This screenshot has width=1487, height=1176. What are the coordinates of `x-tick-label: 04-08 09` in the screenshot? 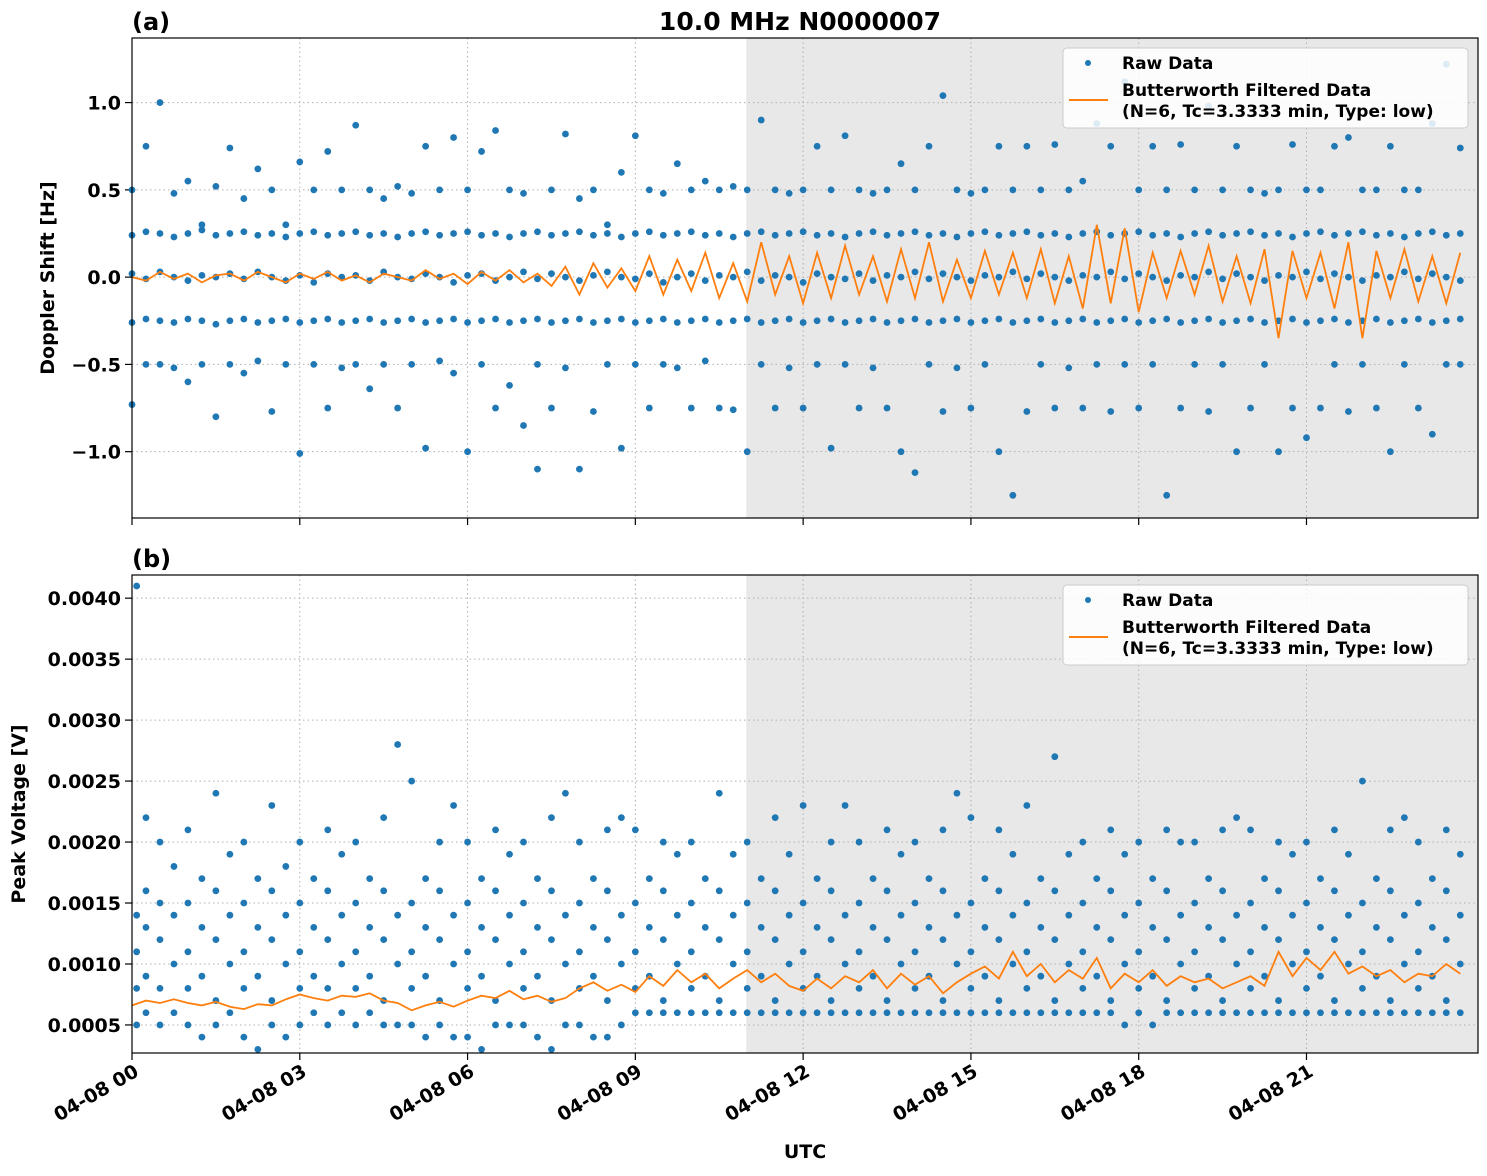 It's located at (600, 1093).